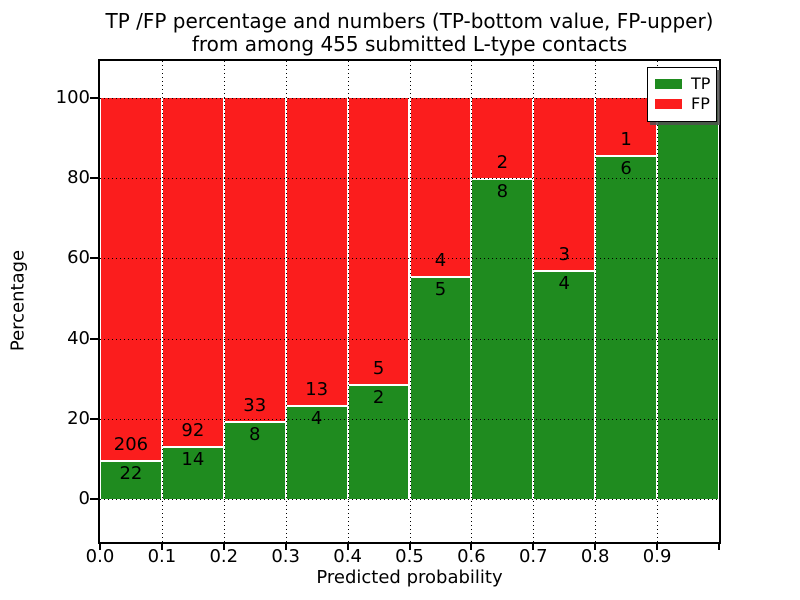  Describe the element at coordinates (193, 430) in the screenshot. I see `bar-count-label-fp: 92` at that location.